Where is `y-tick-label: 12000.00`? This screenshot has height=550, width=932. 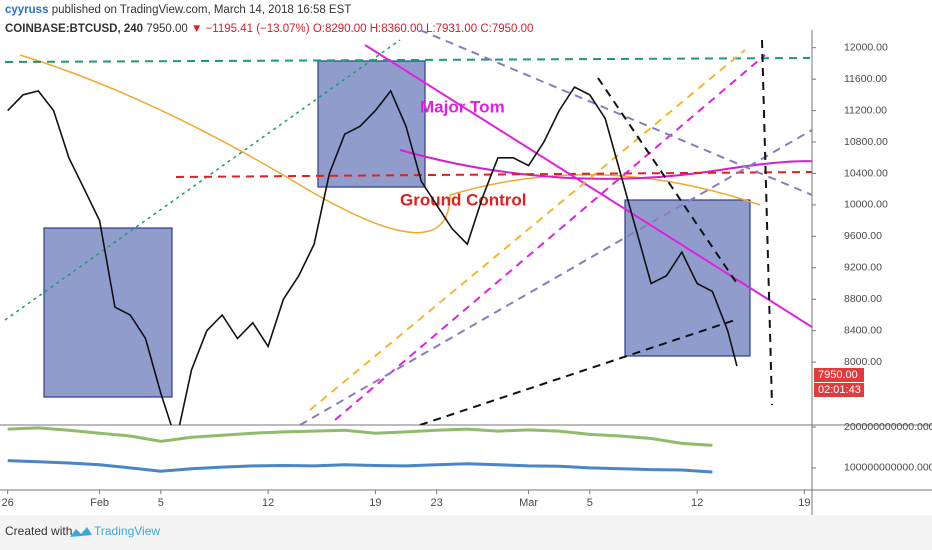
y-tick-label: 12000.00 is located at coordinates (866, 48).